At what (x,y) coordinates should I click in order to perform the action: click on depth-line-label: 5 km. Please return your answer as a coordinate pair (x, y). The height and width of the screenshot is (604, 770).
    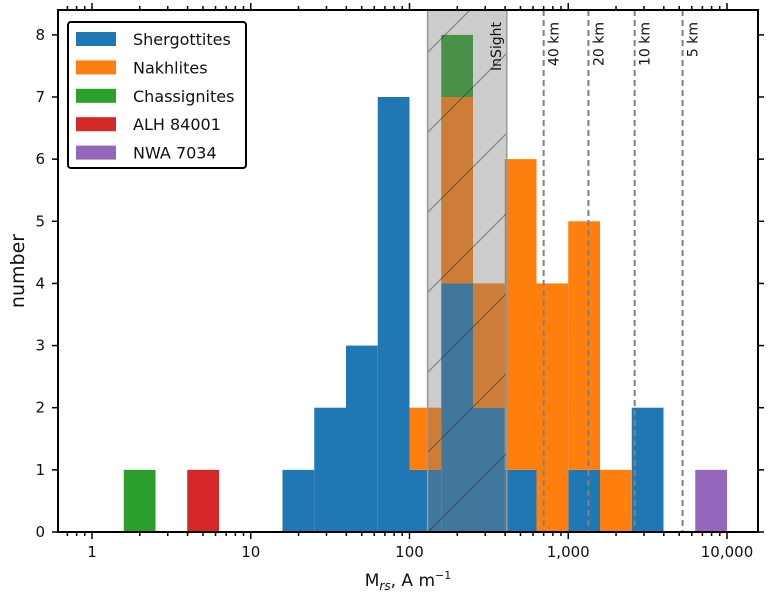
    Looking at the image, I should click on (694, 39).